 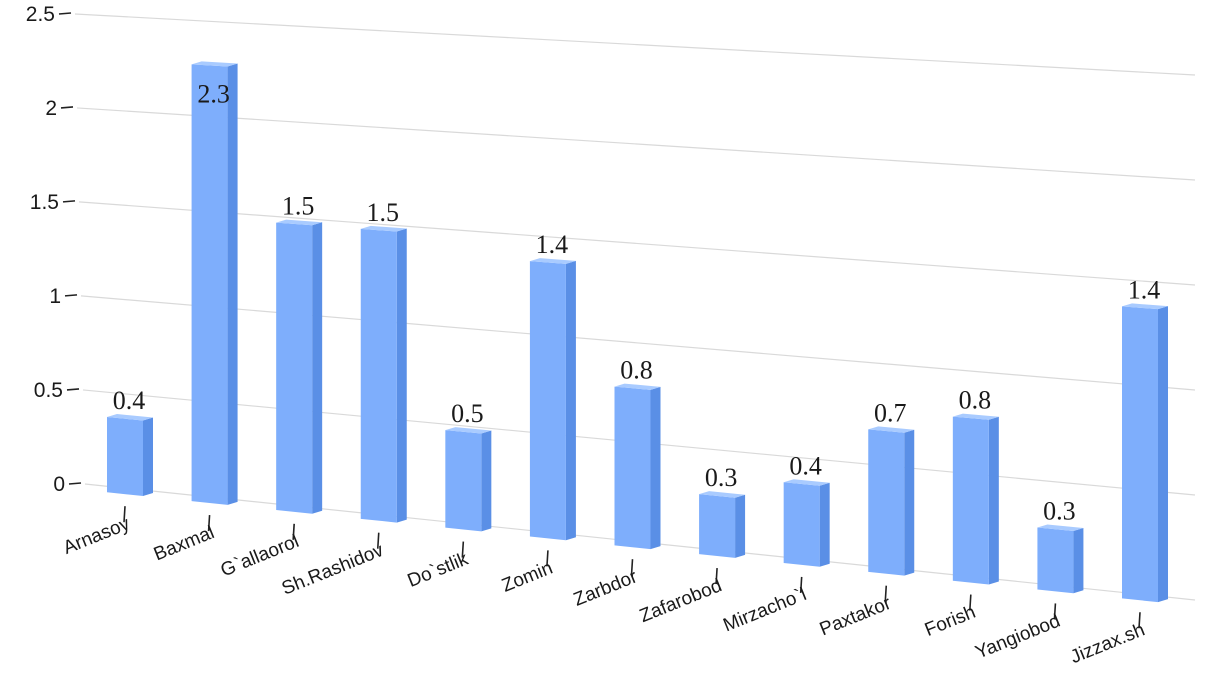 What do you see at coordinates (636, 370) in the screenshot?
I see `data-label: 0.8` at bounding box center [636, 370].